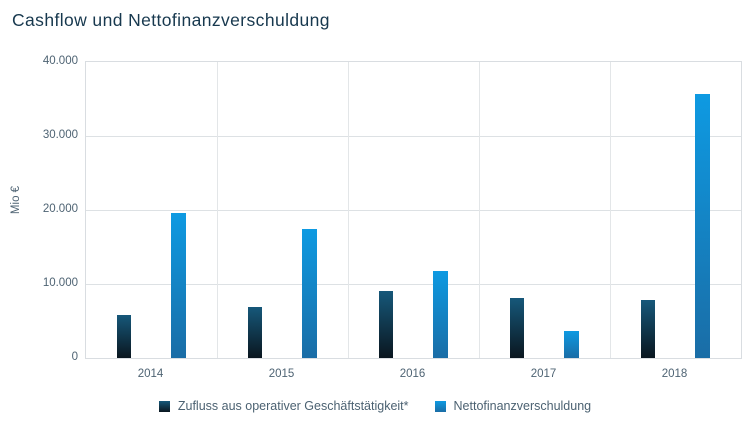 The image size is (750, 431). Describe the element at coordinates (60, 209) in the screenshot. I see `y-tick-label: 20.000` at that location.